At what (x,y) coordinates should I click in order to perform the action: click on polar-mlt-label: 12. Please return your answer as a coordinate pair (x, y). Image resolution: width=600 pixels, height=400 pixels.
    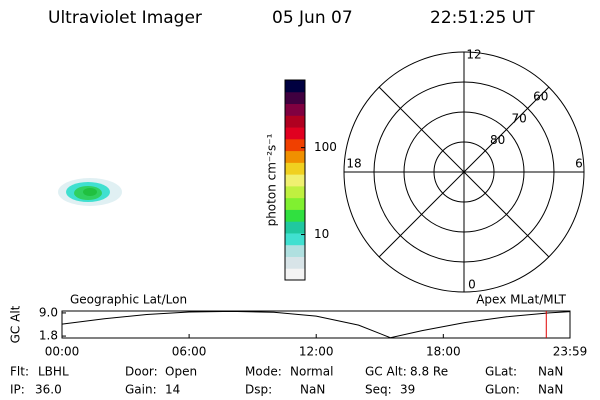
    Looking at the image, I should click on (473, 55).